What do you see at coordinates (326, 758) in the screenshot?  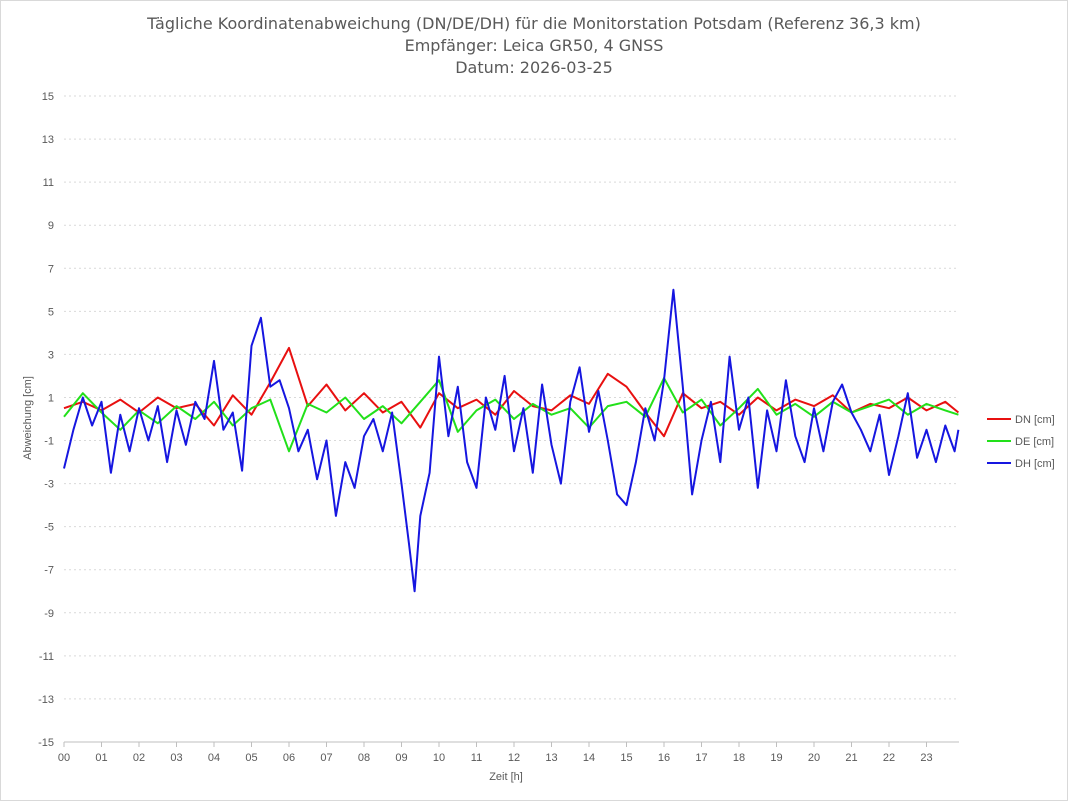 I see `x-tick-label: 07` at bounding box center [326, 758].